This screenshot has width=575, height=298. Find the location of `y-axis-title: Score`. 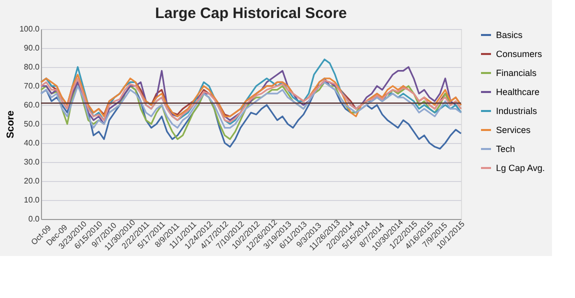

y-axis-title: Score is located at coordinates (10, 124).